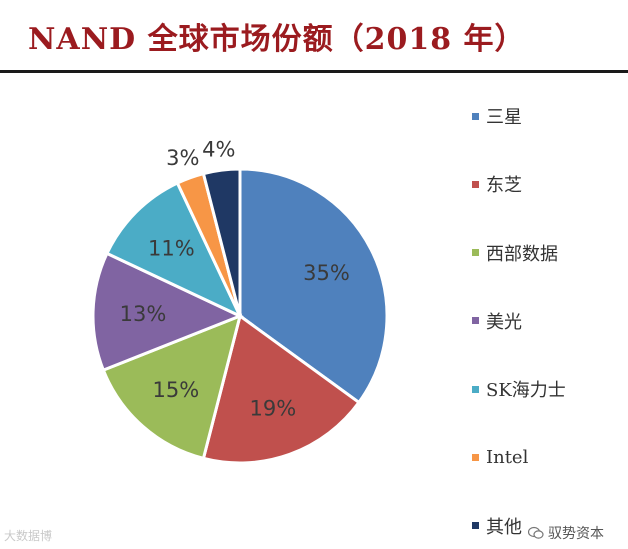 The height and width of the screenshot is (549, 628). I want to click on legend-item-6: 其他, so click(497, 526).